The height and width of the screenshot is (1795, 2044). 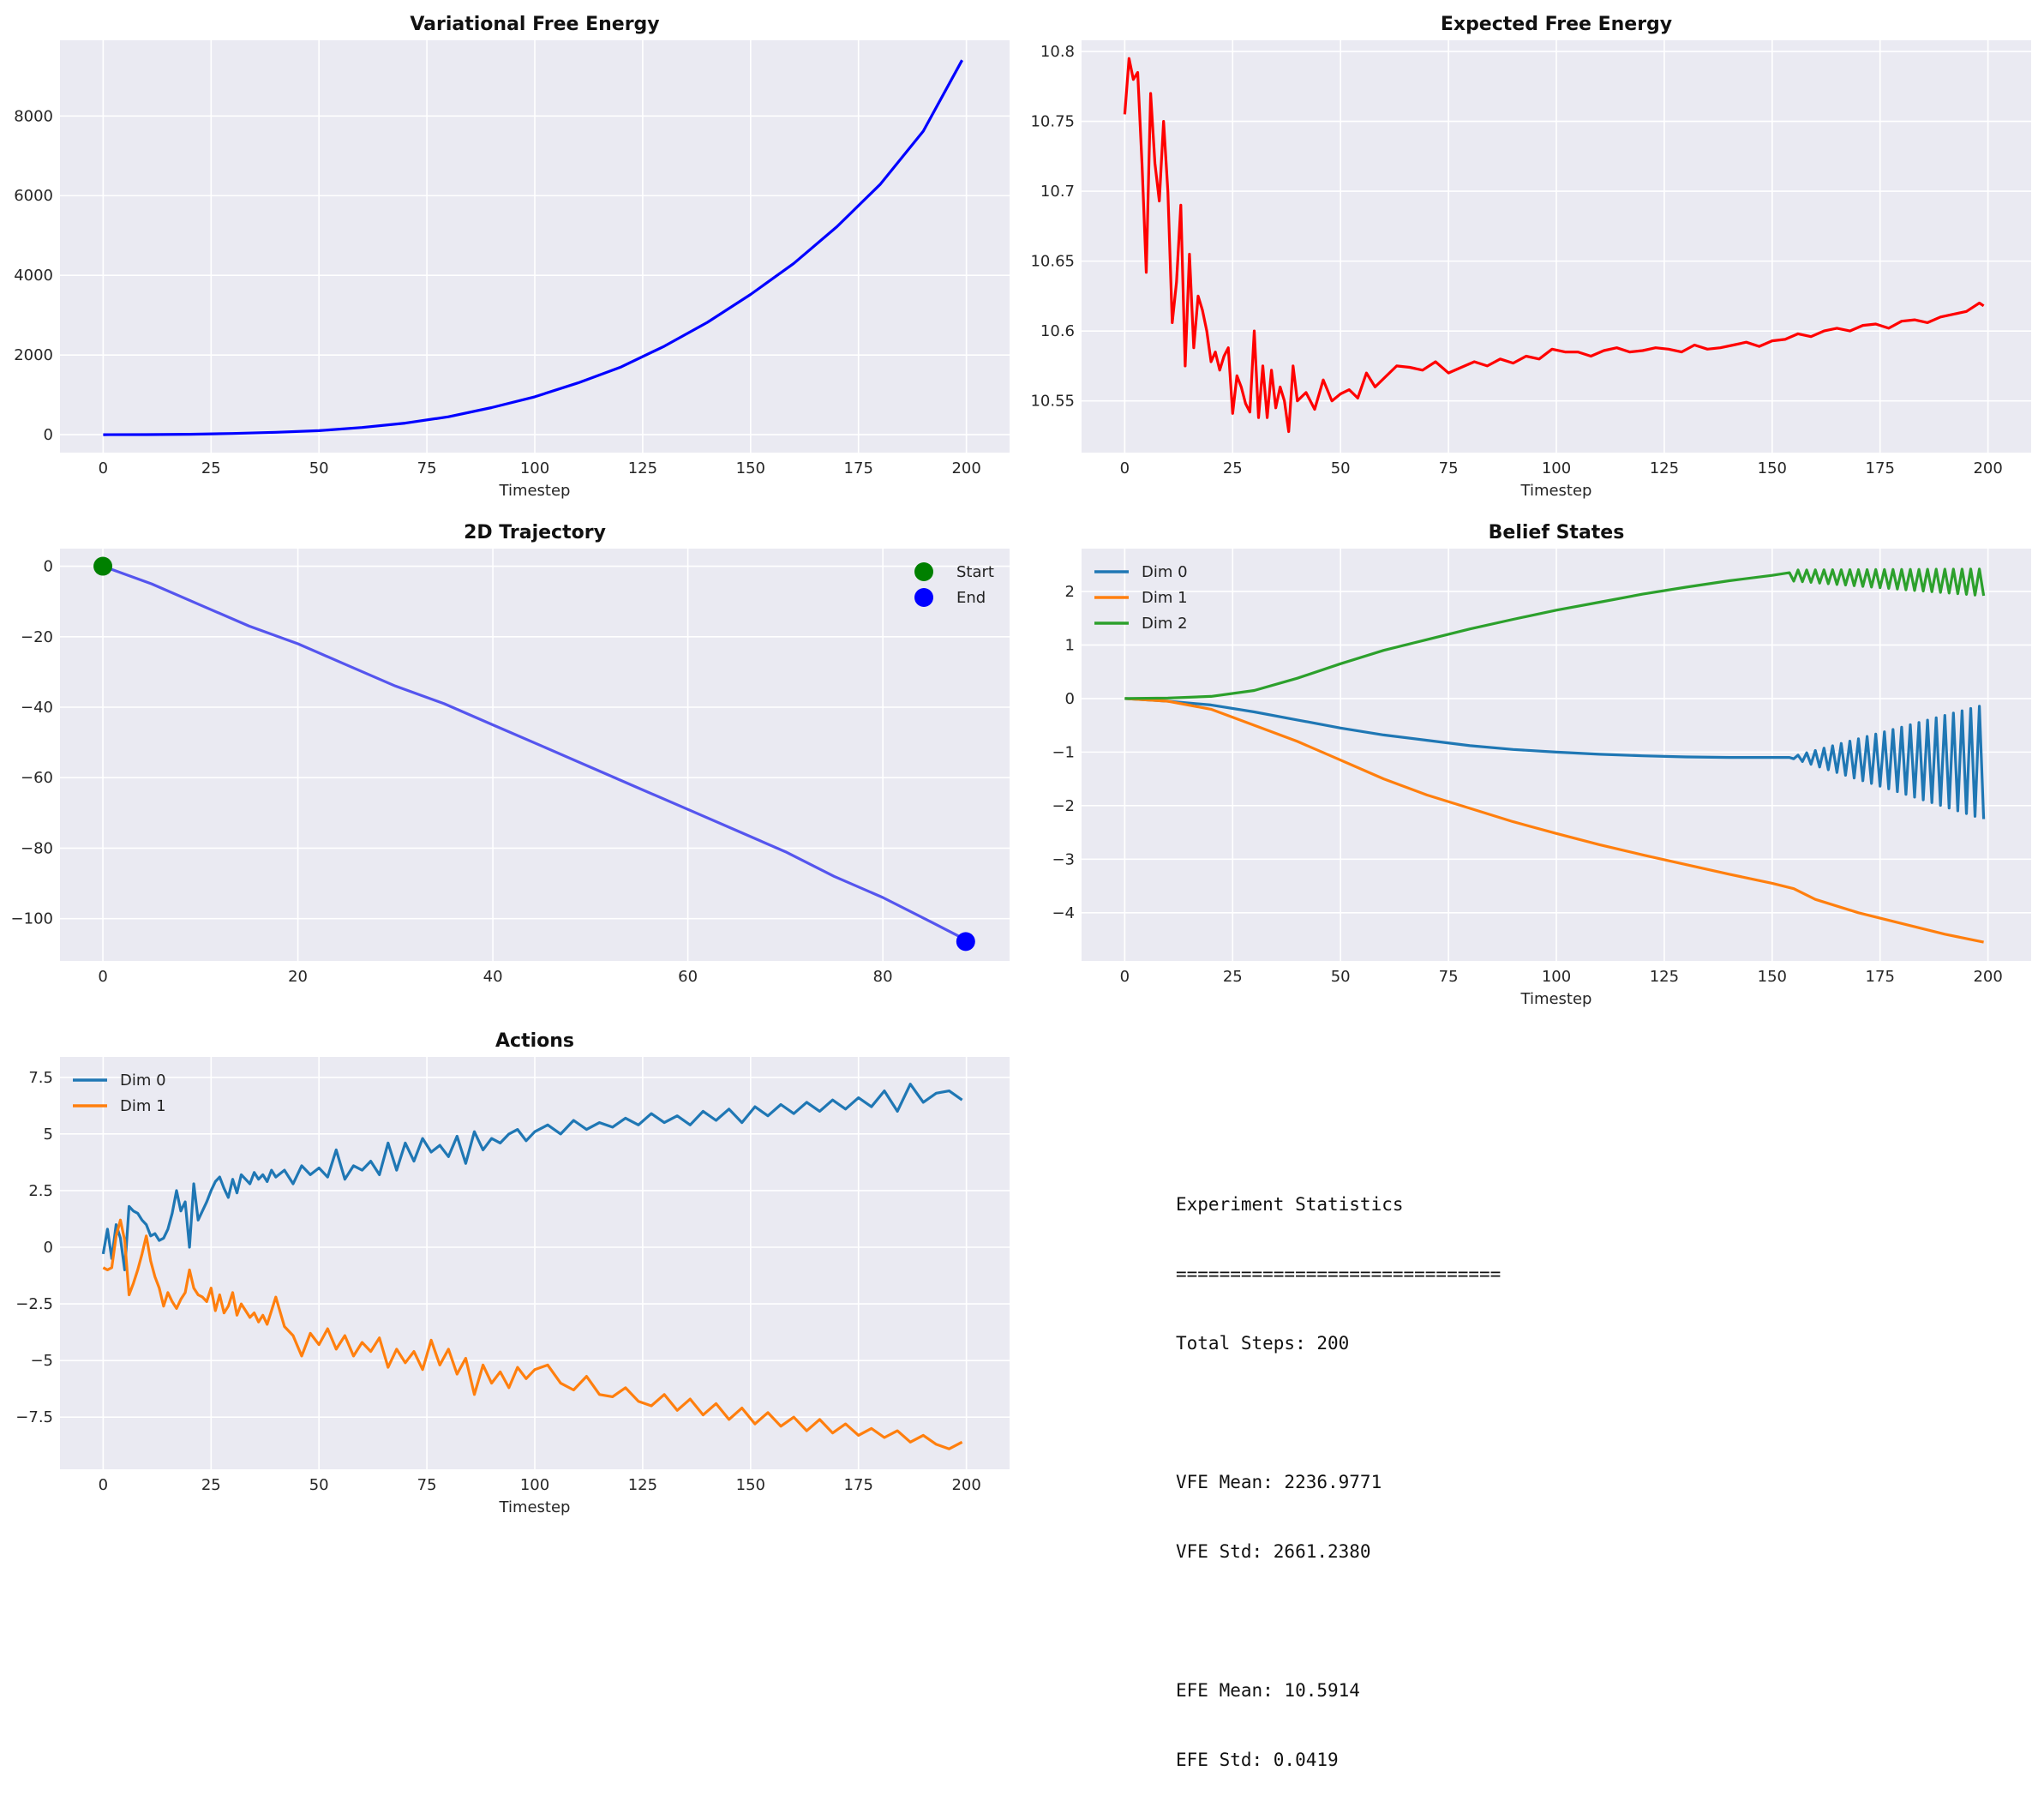 What do you see at coordinates (1125, 977) in the screenshot?
I see `beliefs-x-tick-label: 0` at bounding box center [1125, 977].